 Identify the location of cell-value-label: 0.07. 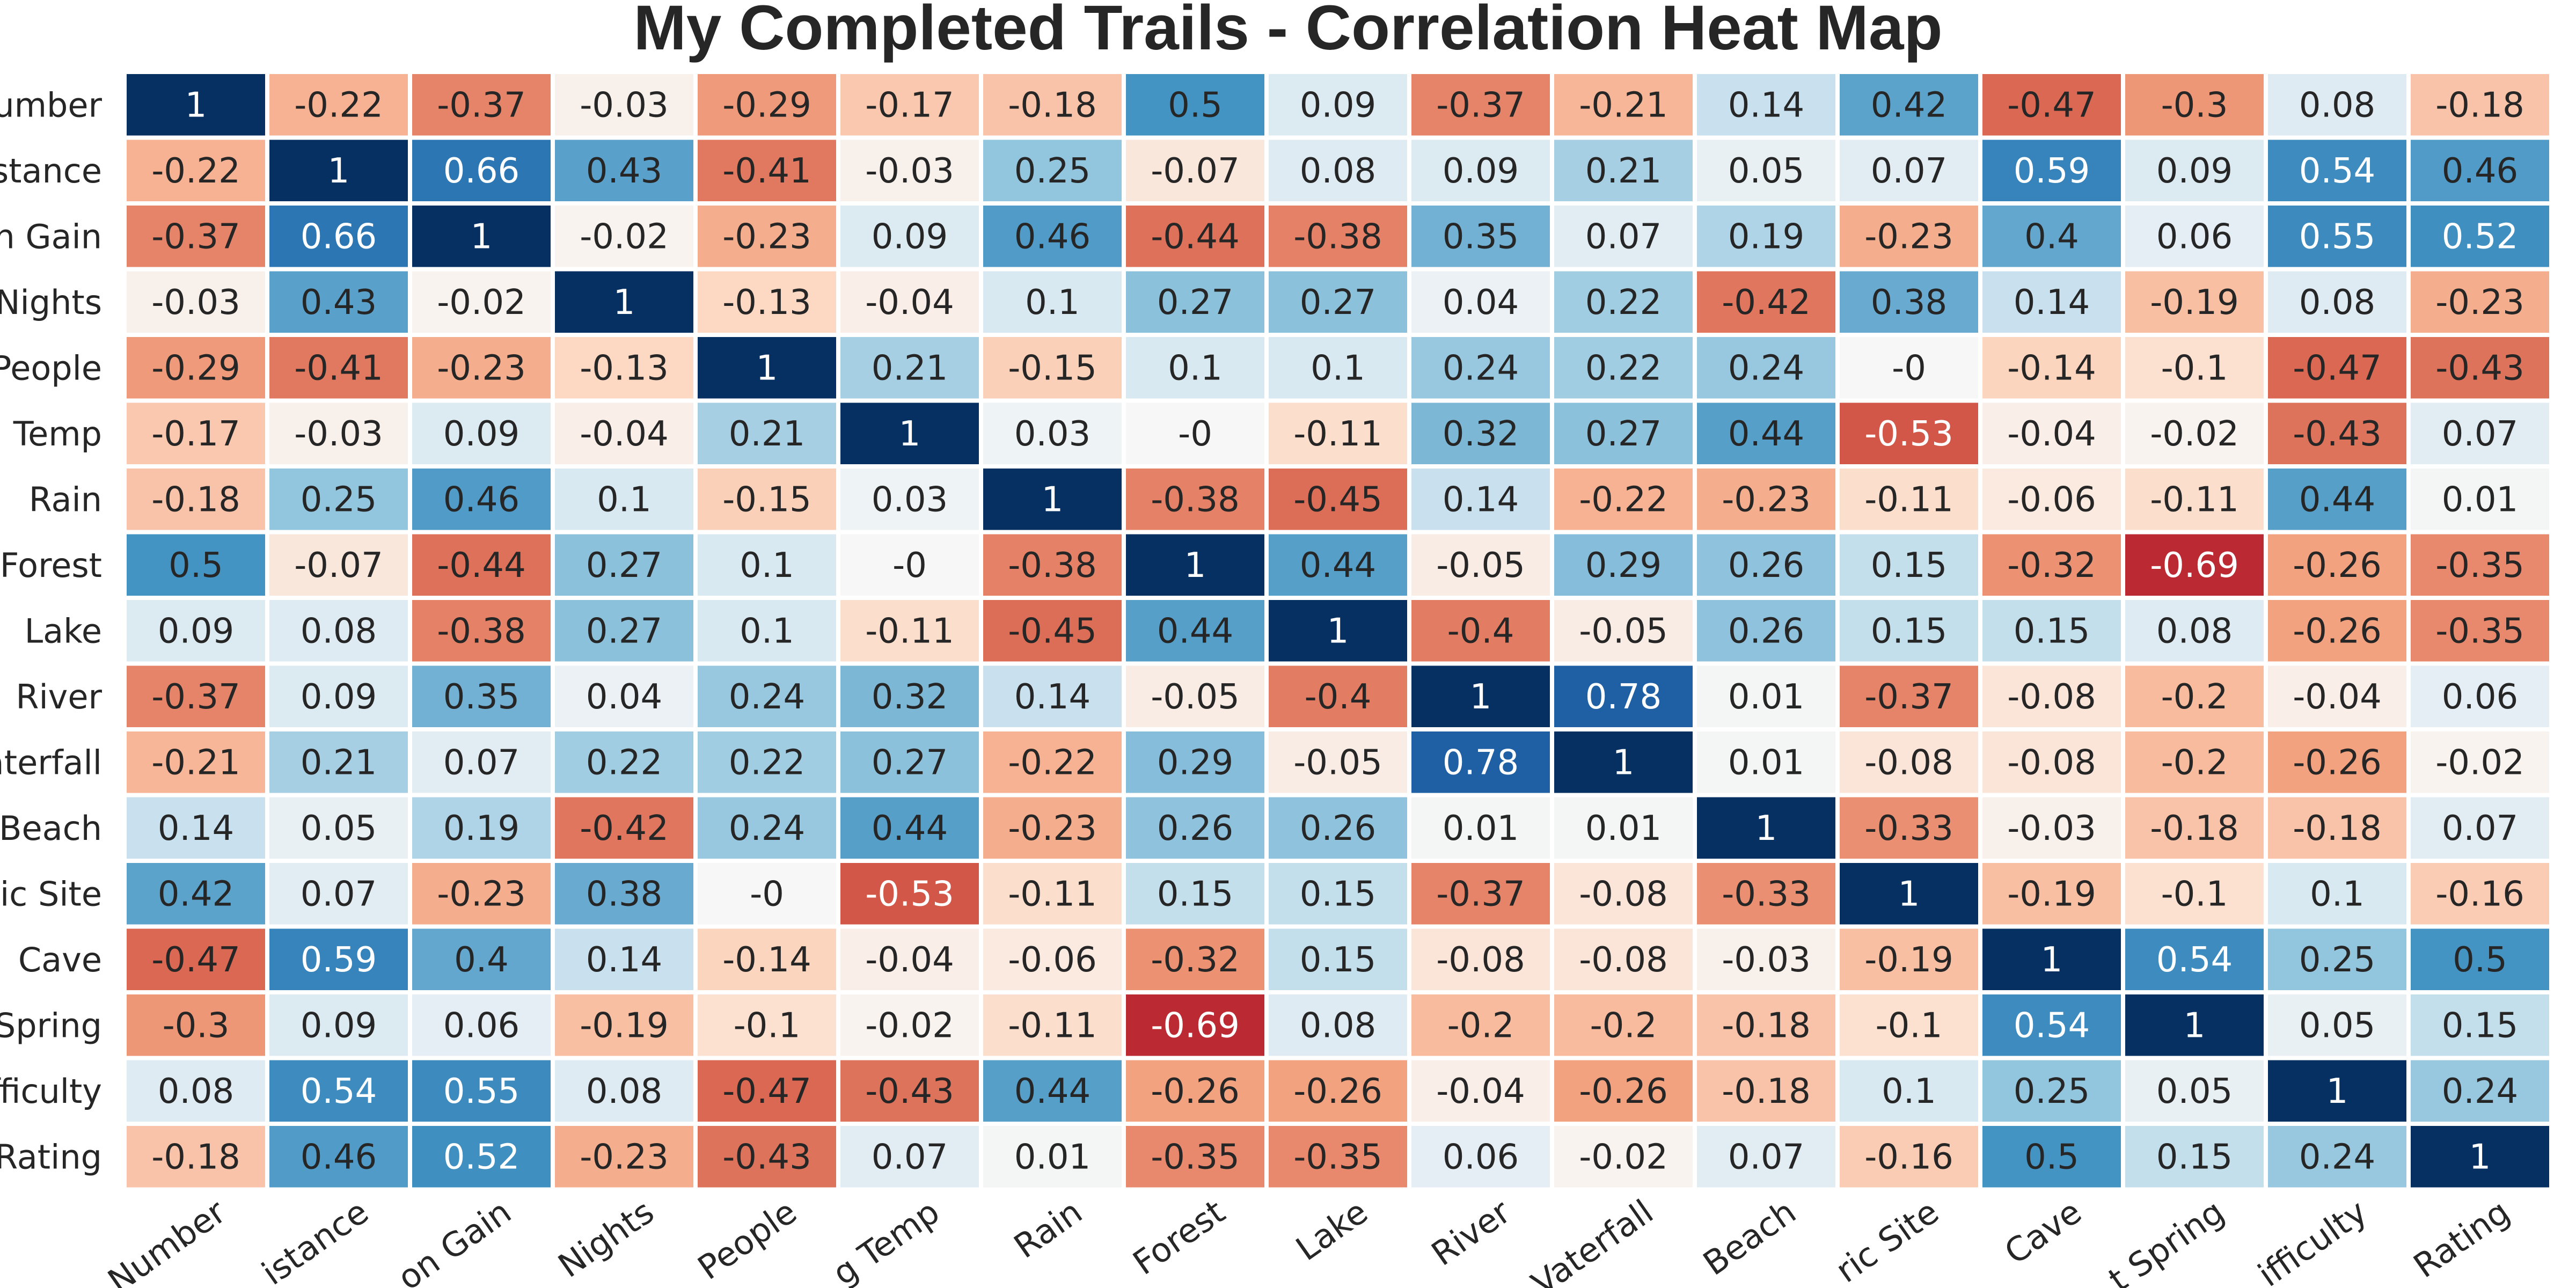
(1623, 237).